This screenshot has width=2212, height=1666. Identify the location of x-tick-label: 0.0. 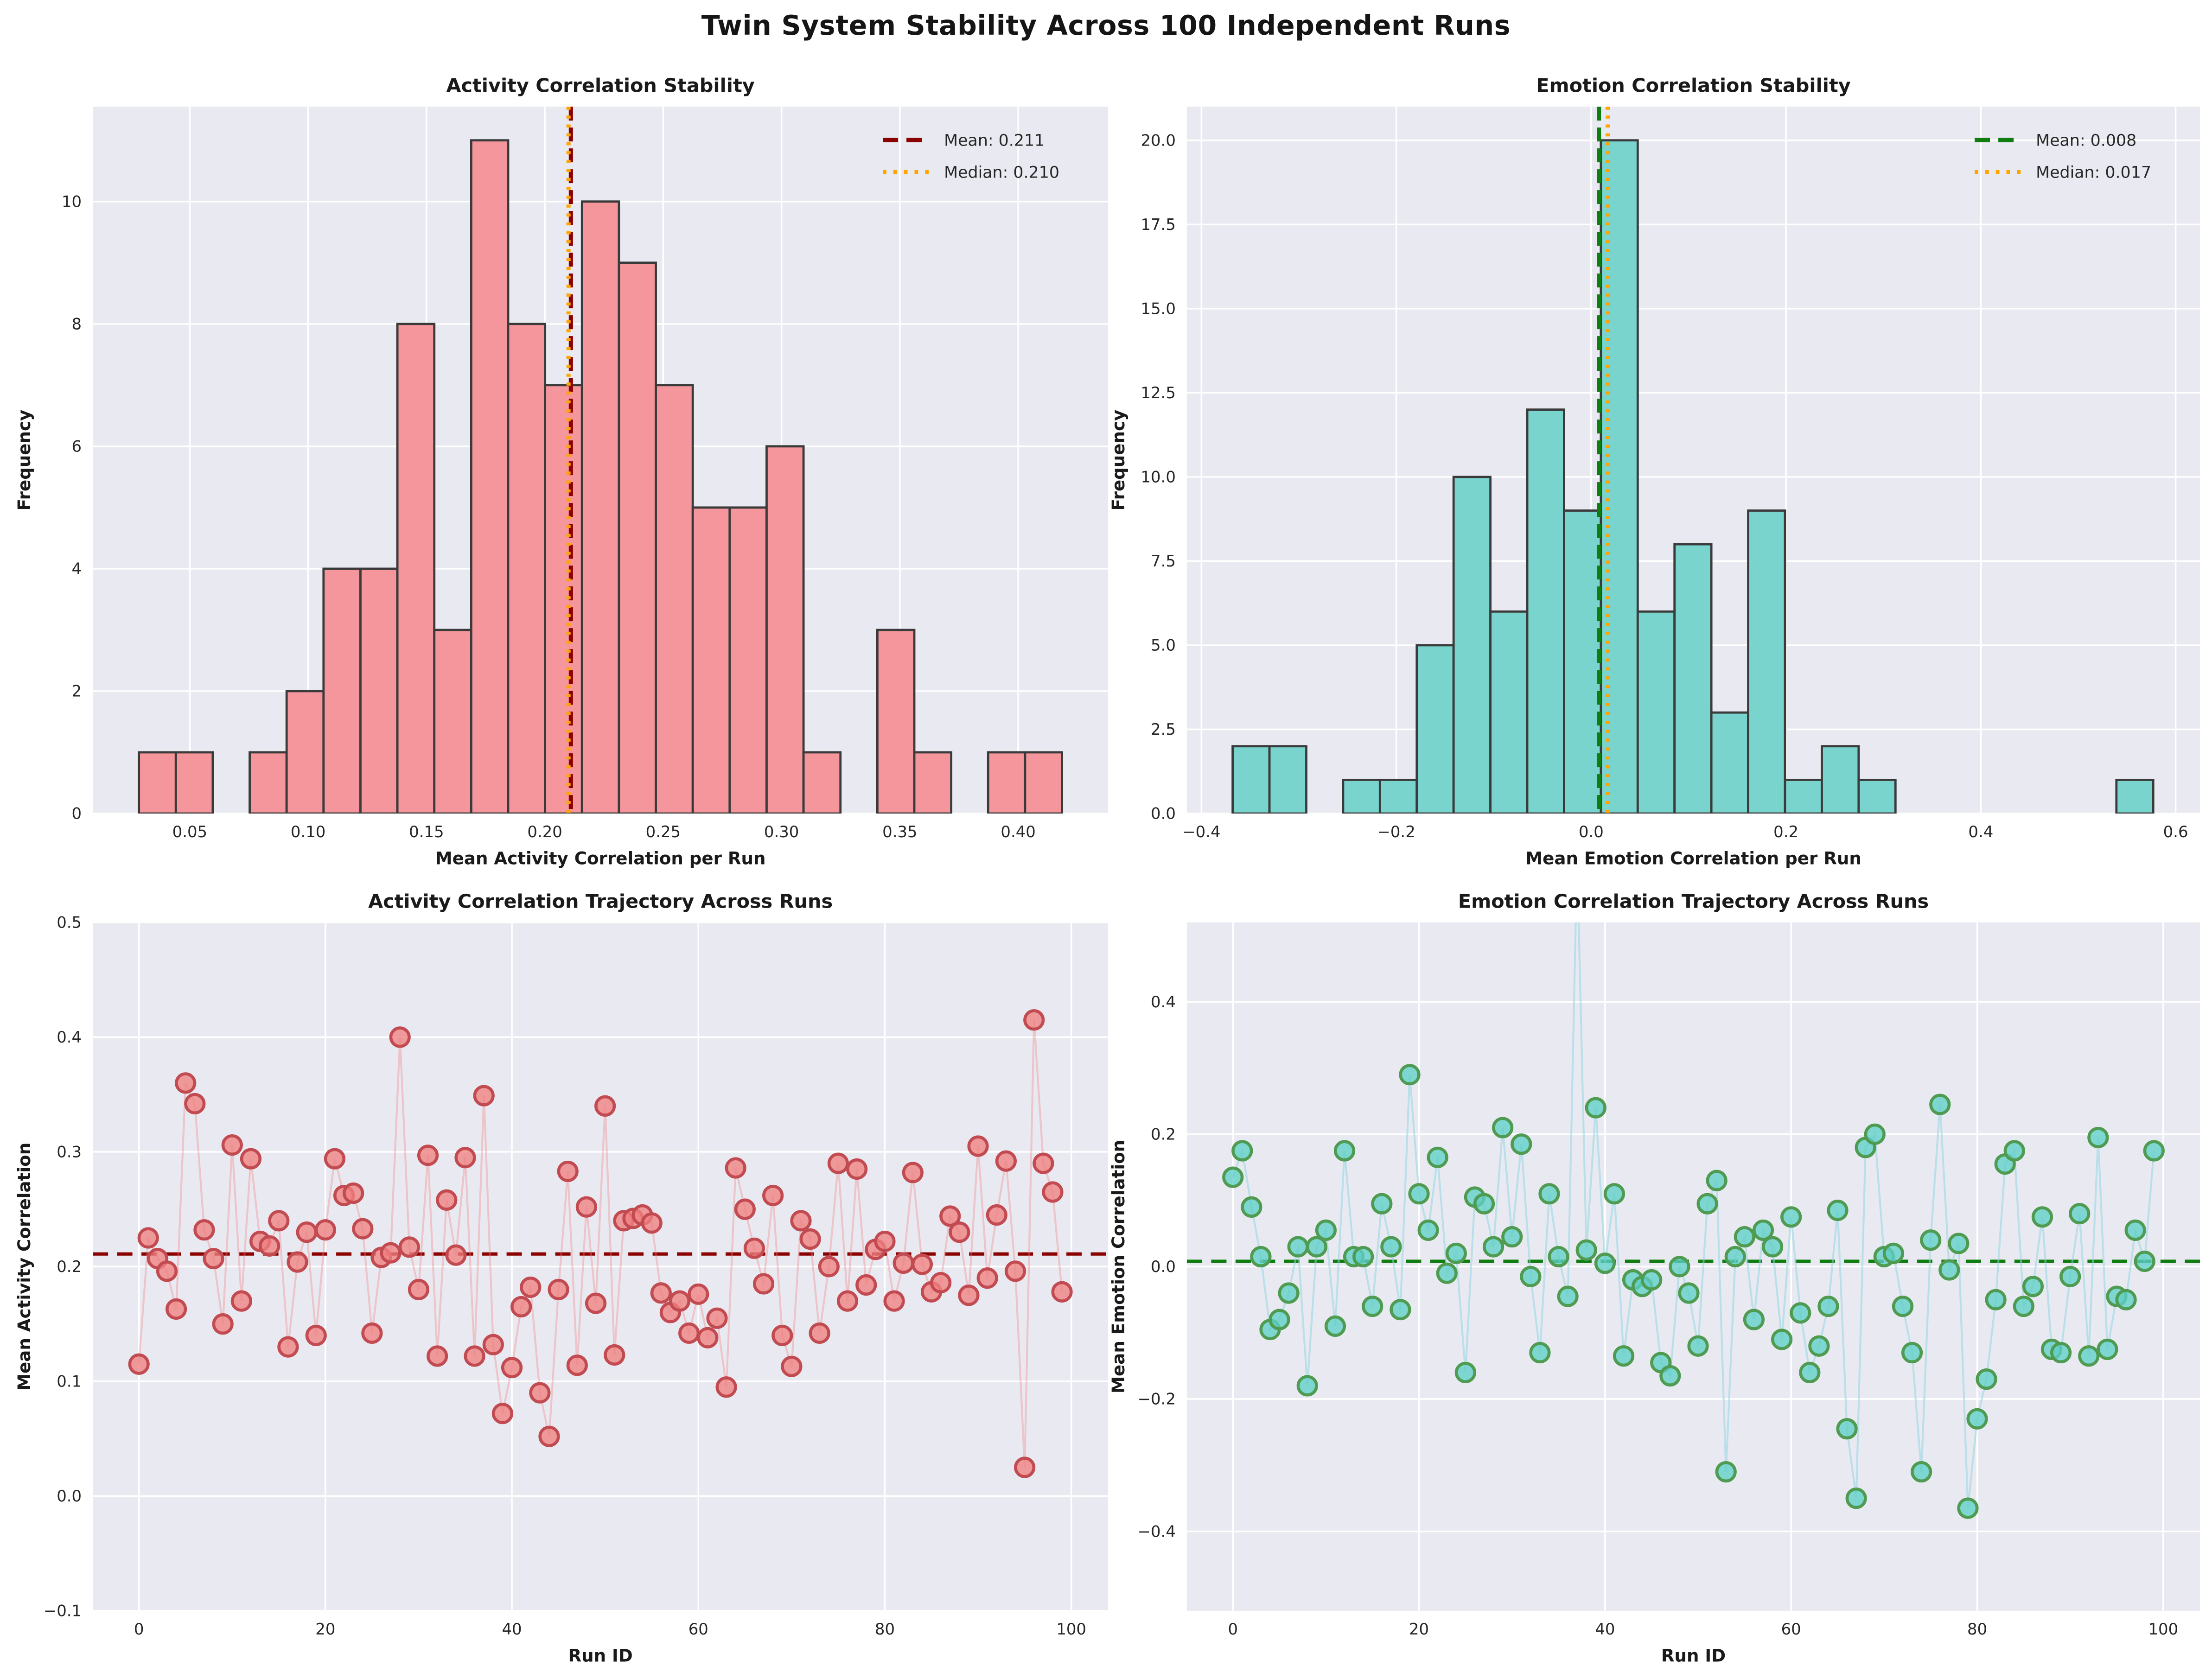
(1592, 832).